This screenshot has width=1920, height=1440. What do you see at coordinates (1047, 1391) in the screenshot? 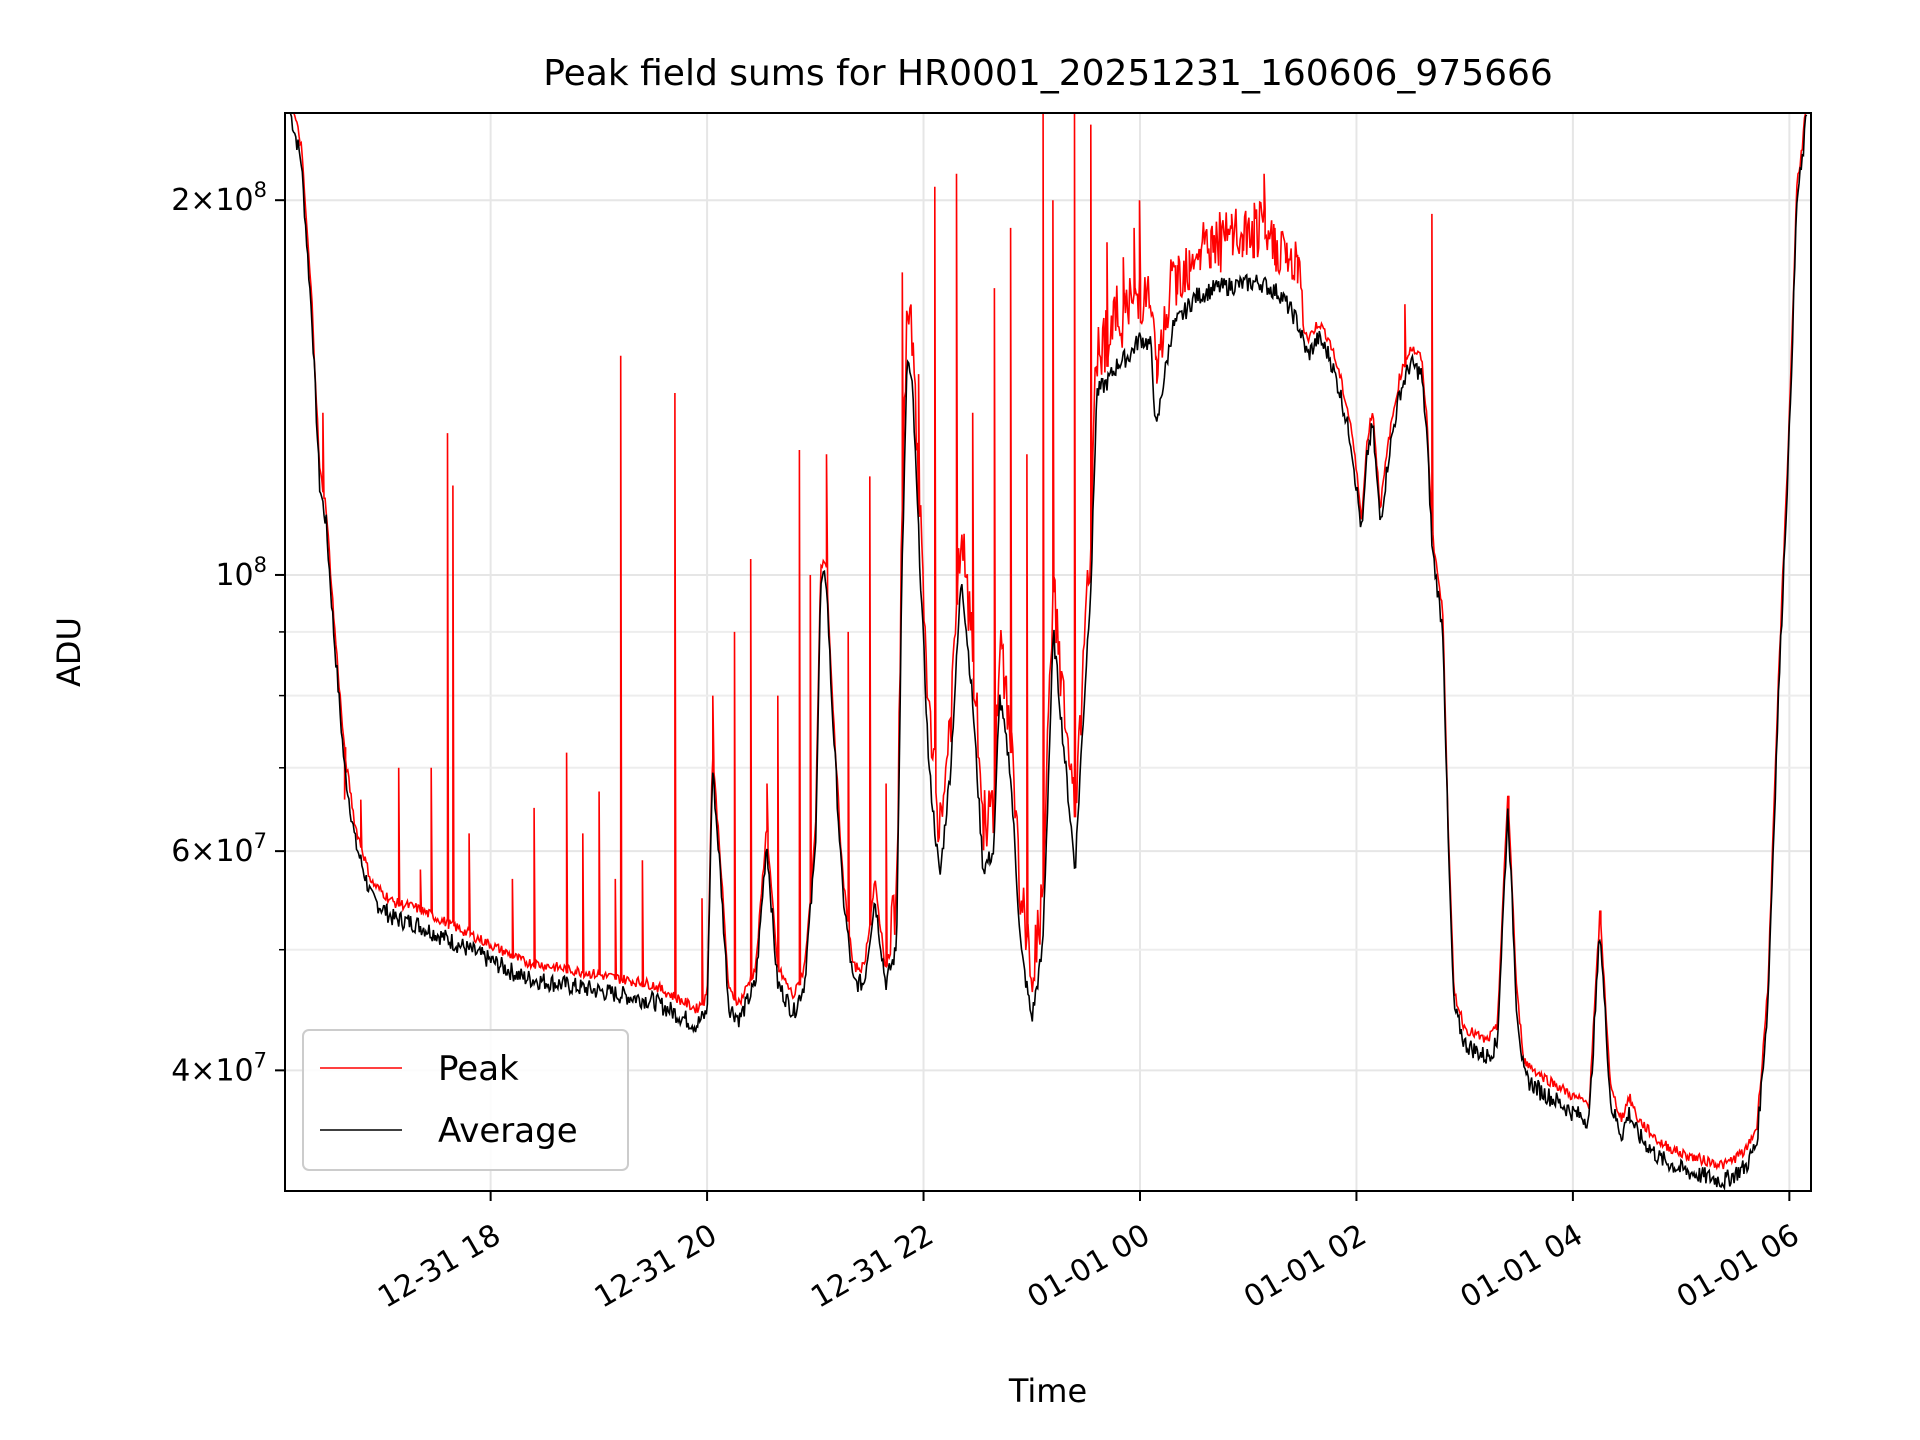
I see `x-axis-label: Time` at bounding box center [1047, 1391].